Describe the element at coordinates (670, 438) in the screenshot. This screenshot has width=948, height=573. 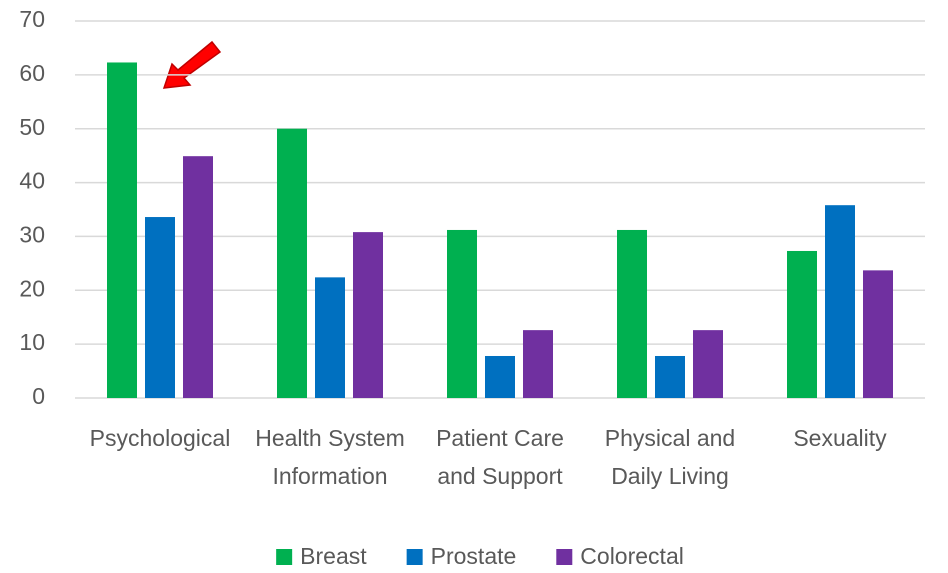
I see `x-tick-label-line: Physical and` at that location.